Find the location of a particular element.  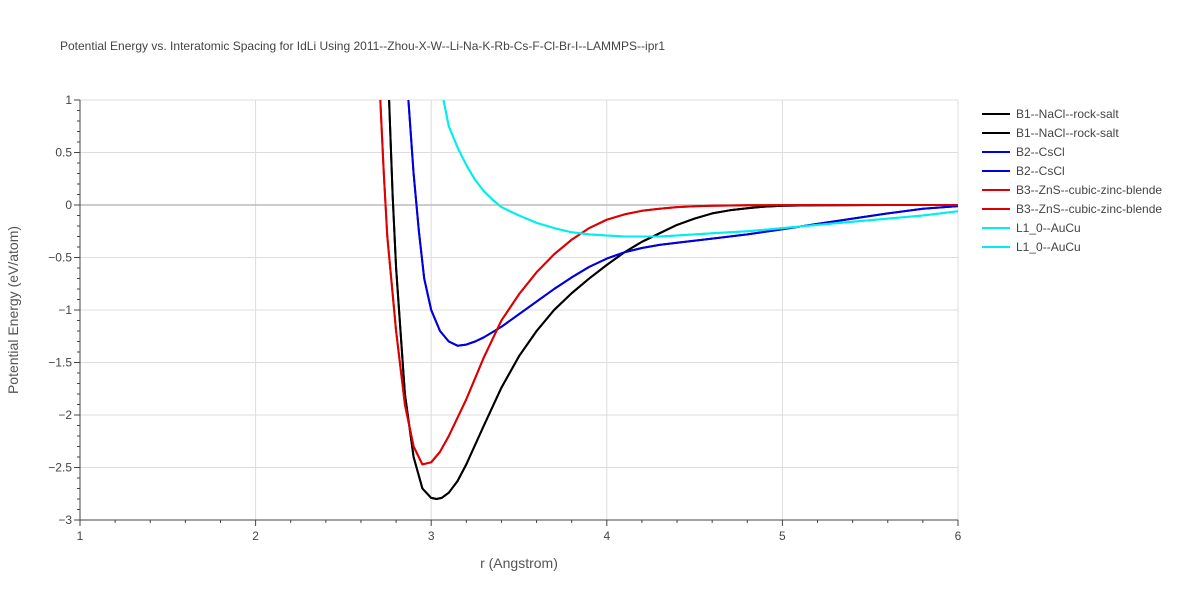

y-tick-label: −2.5 is located at coordinates (60, 468).